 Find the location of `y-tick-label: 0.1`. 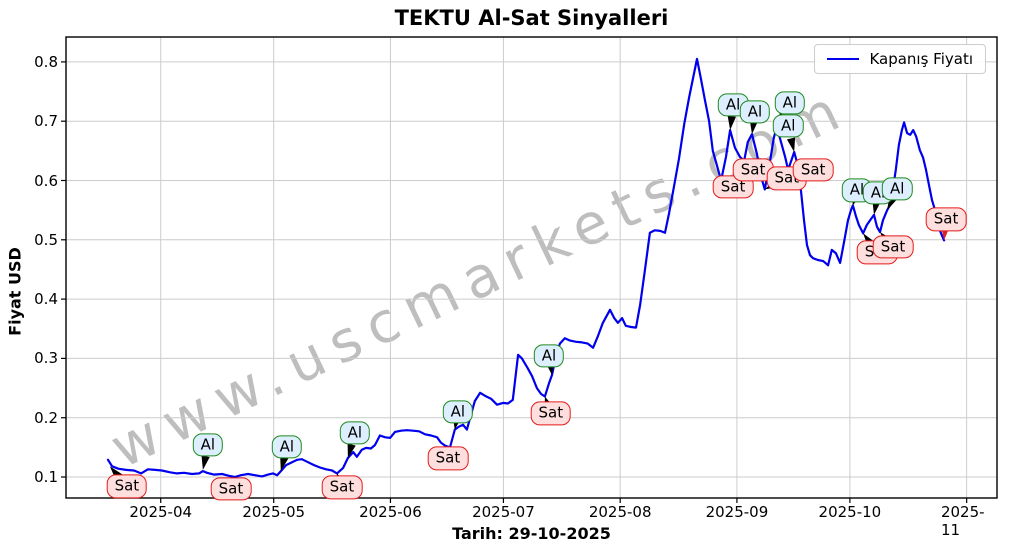

y-tick-label: 0.1 is located at coordinates (46, 477).